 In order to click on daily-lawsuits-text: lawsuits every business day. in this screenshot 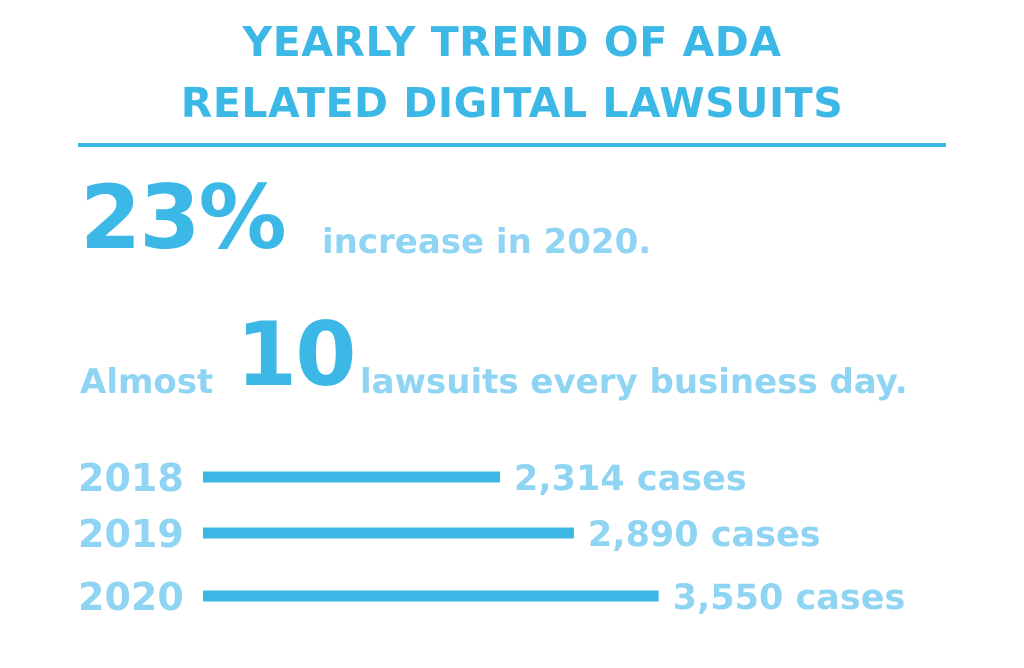, I will do `click(634, 382)`.